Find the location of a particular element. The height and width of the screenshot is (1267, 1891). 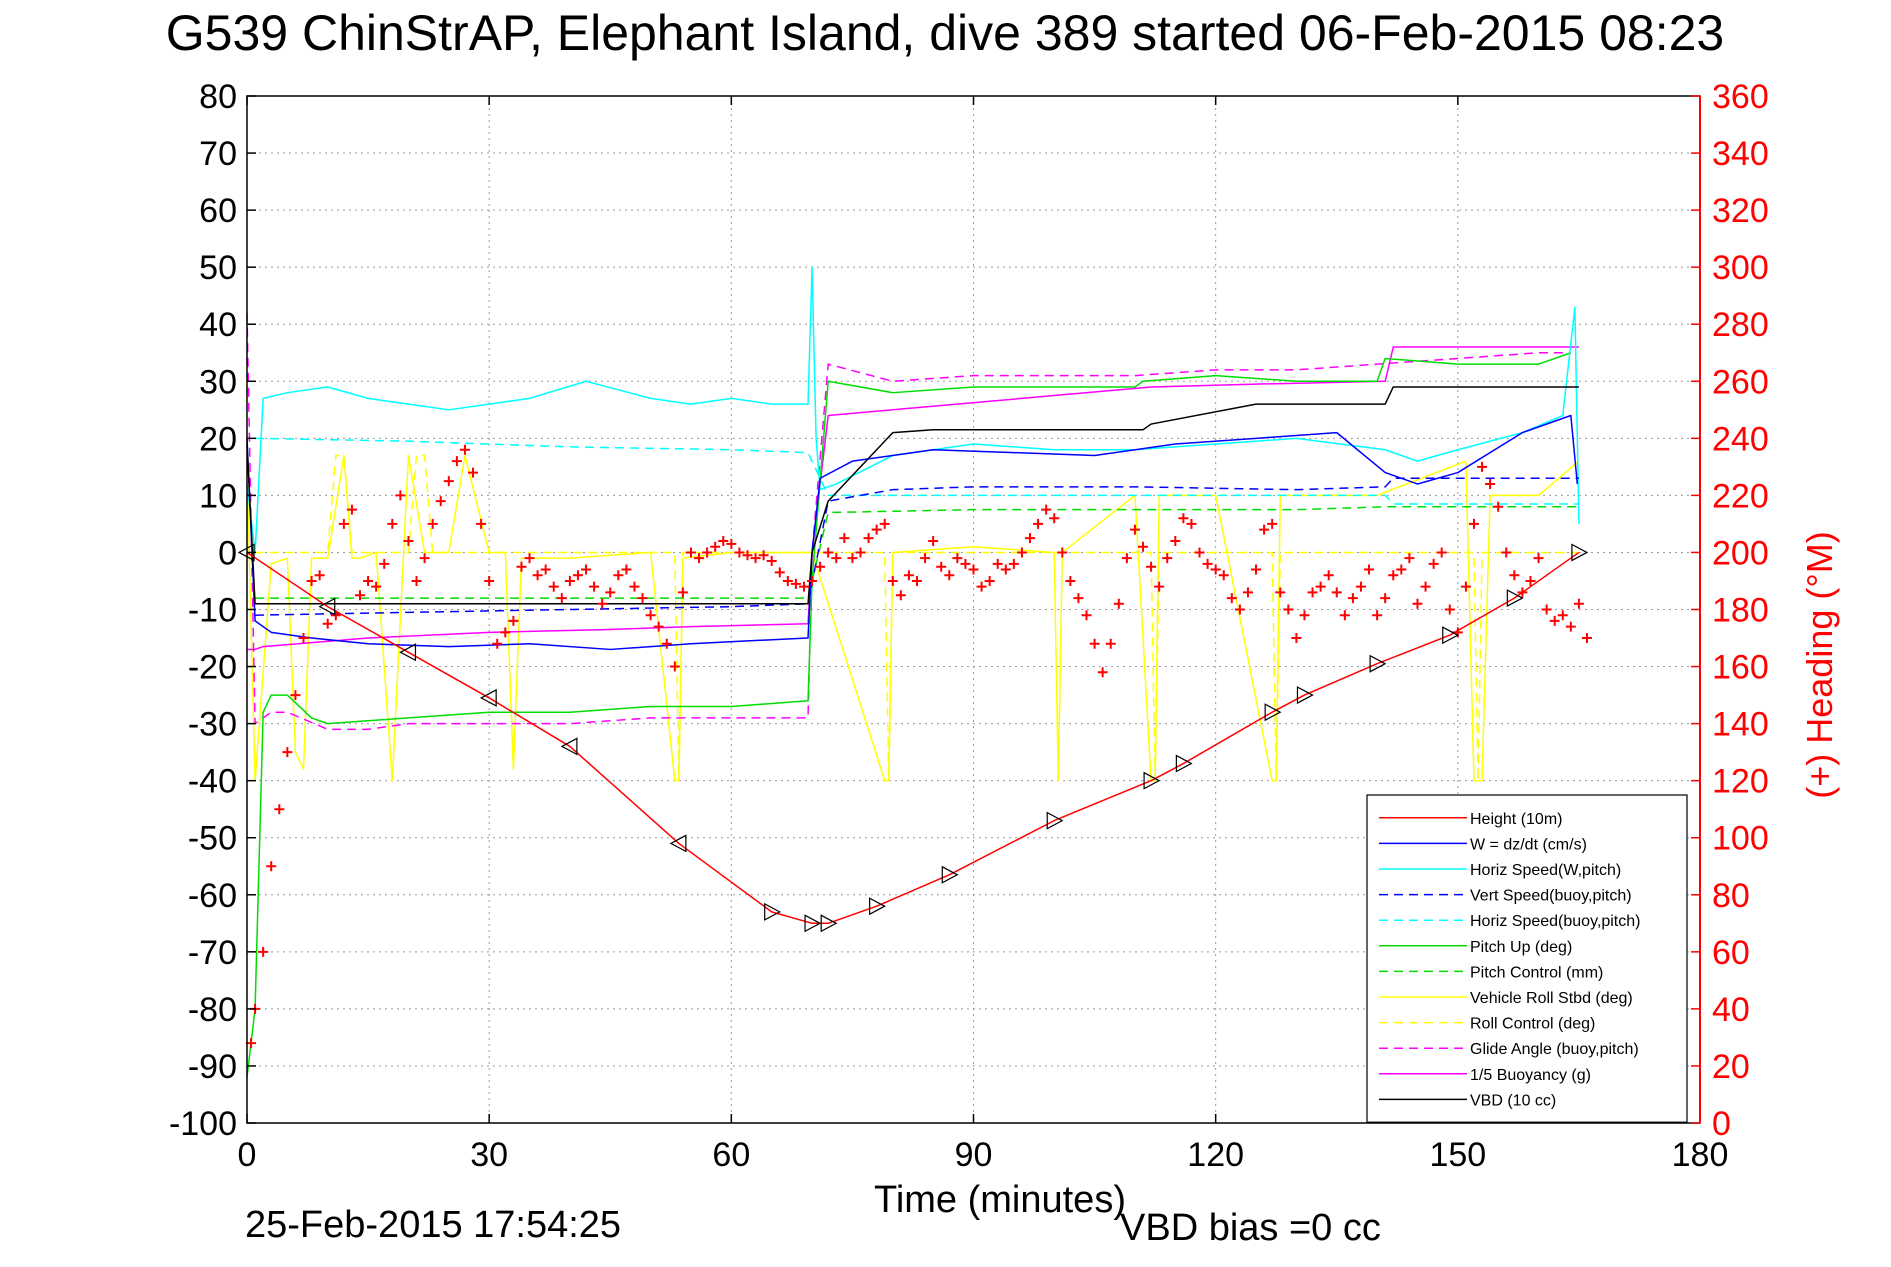

y-tick-label: -30 is located at coordinates (212, 725).